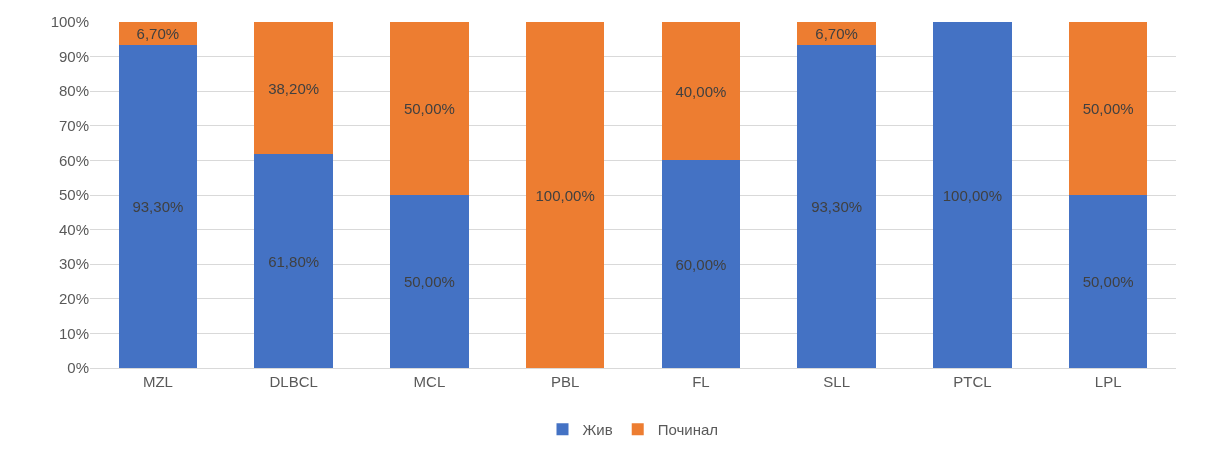  What do you see at coordinates (429, 381) in the screenshot?
I see `x-tick-label: MCL` at bounding box center [429, 381].